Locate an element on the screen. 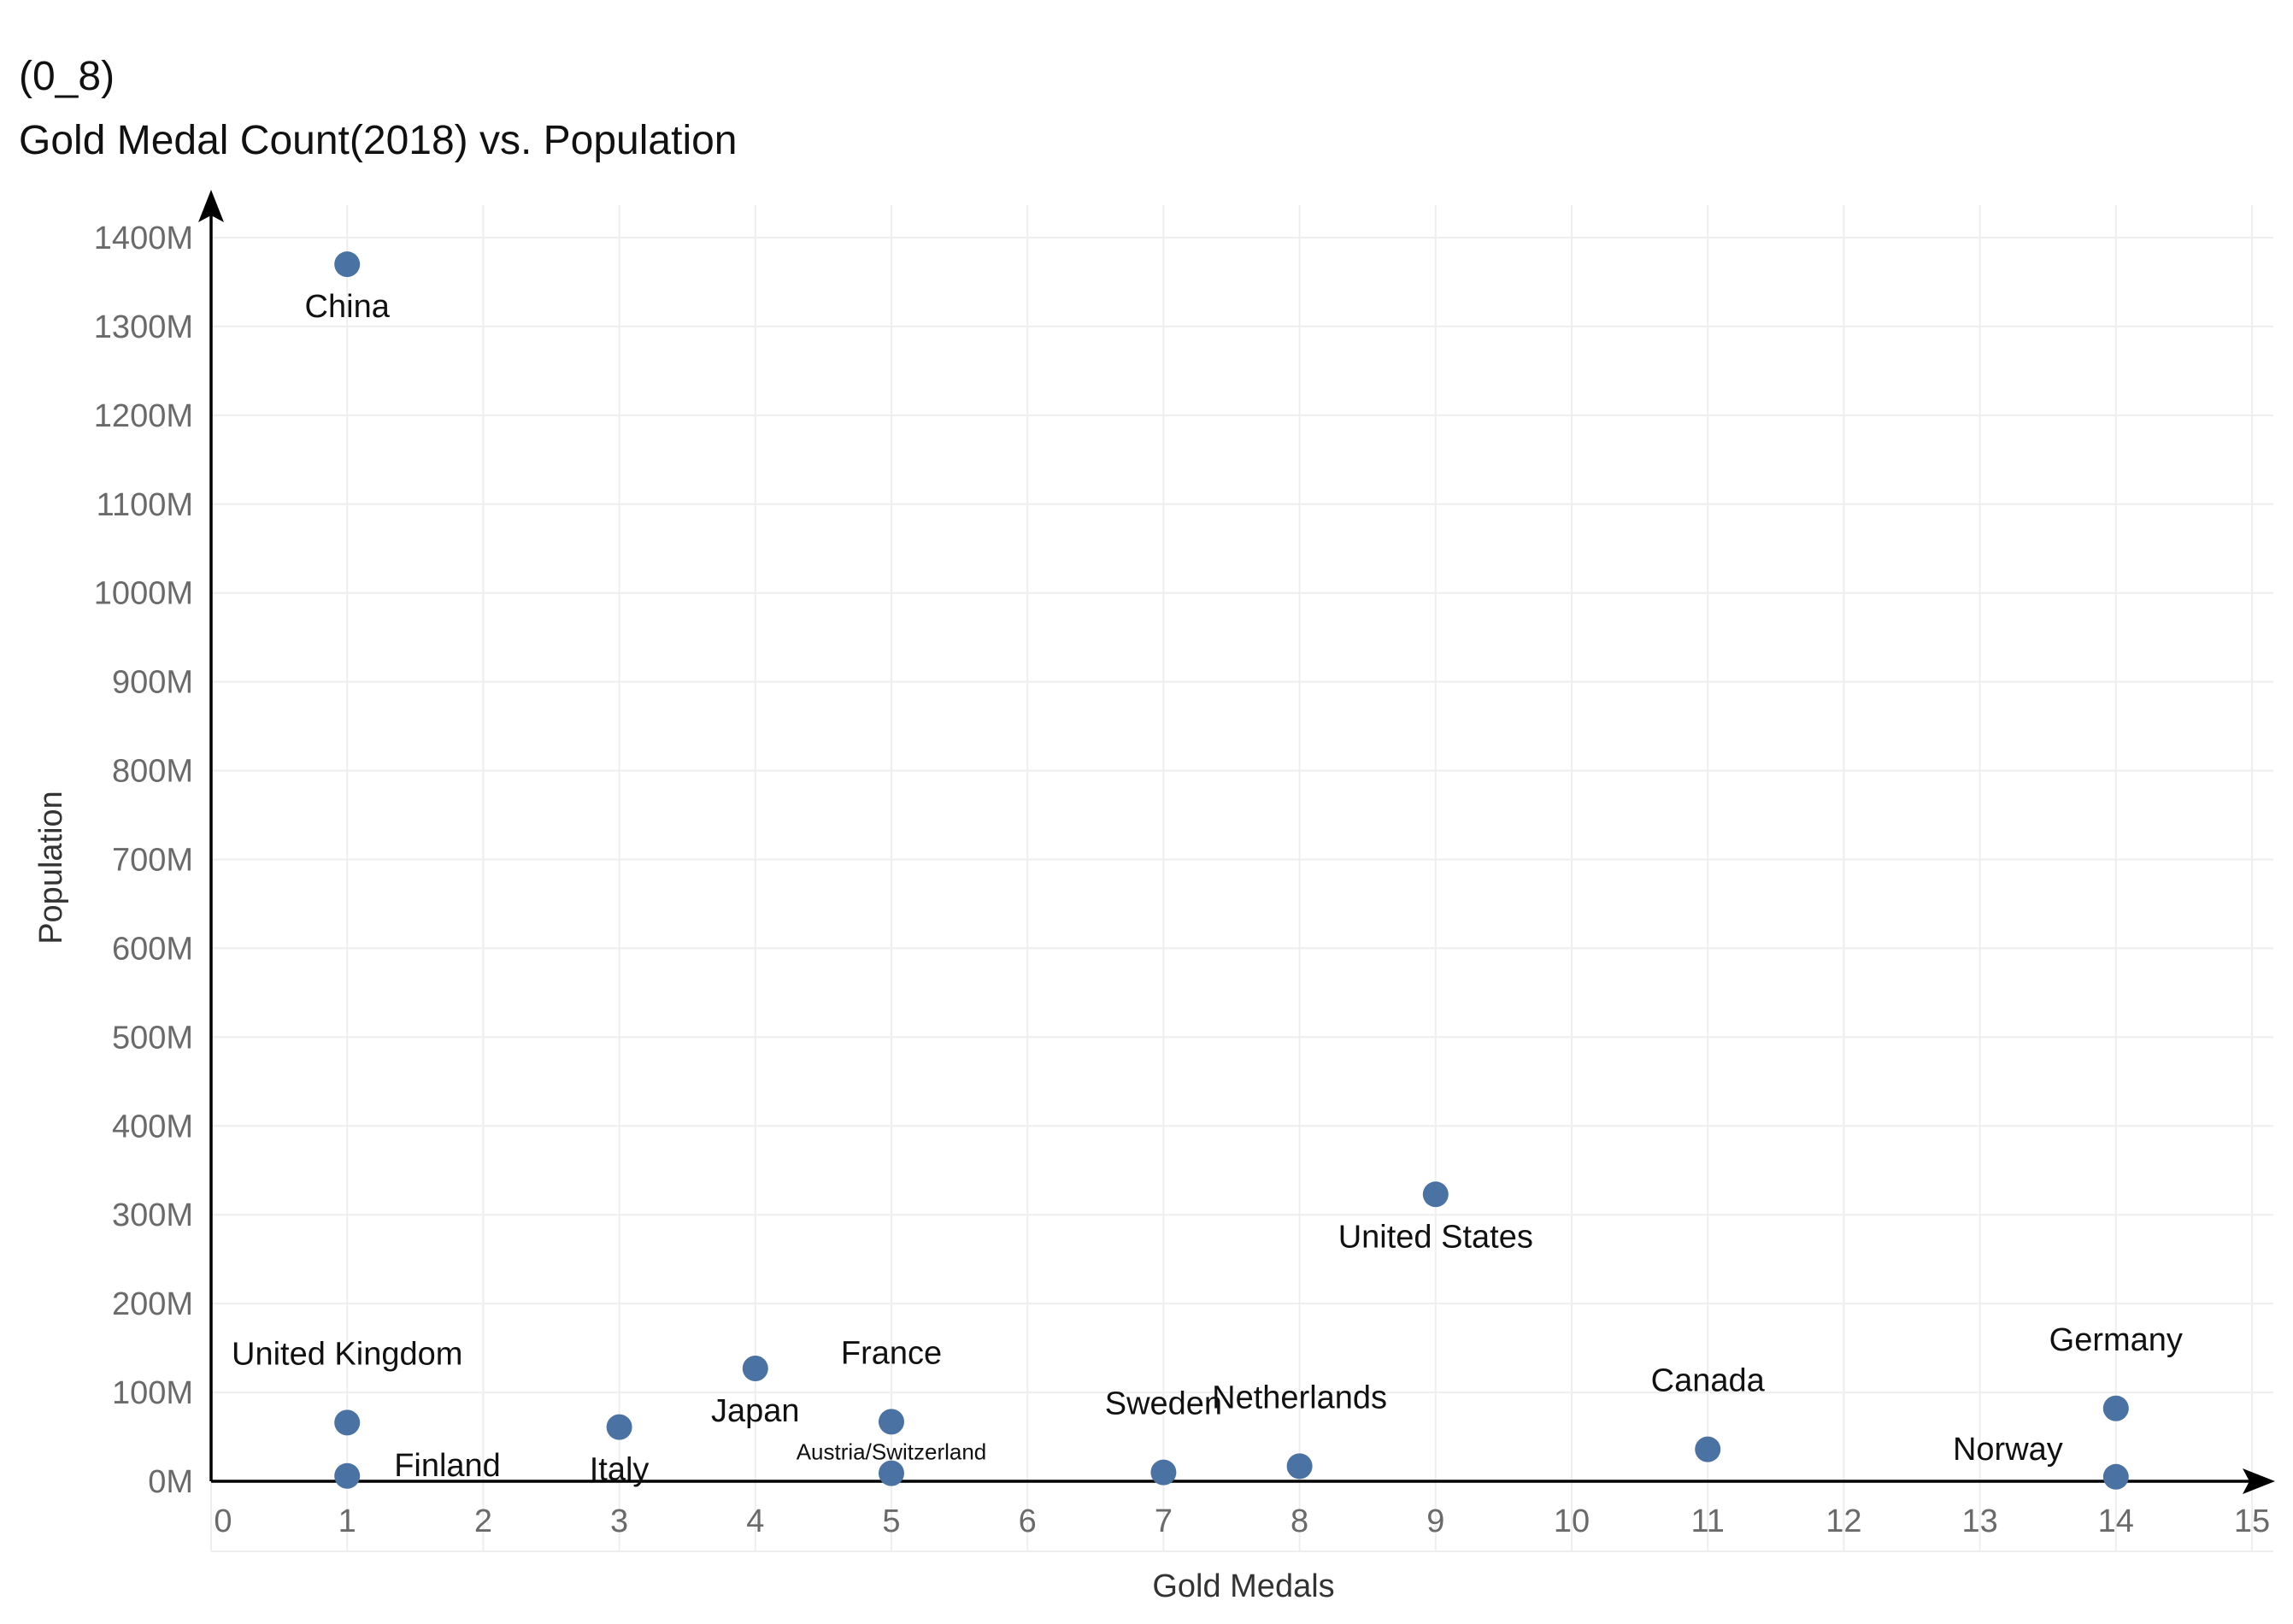  x-tick-label-10: 10 is located at coordinates (1572, 1521).